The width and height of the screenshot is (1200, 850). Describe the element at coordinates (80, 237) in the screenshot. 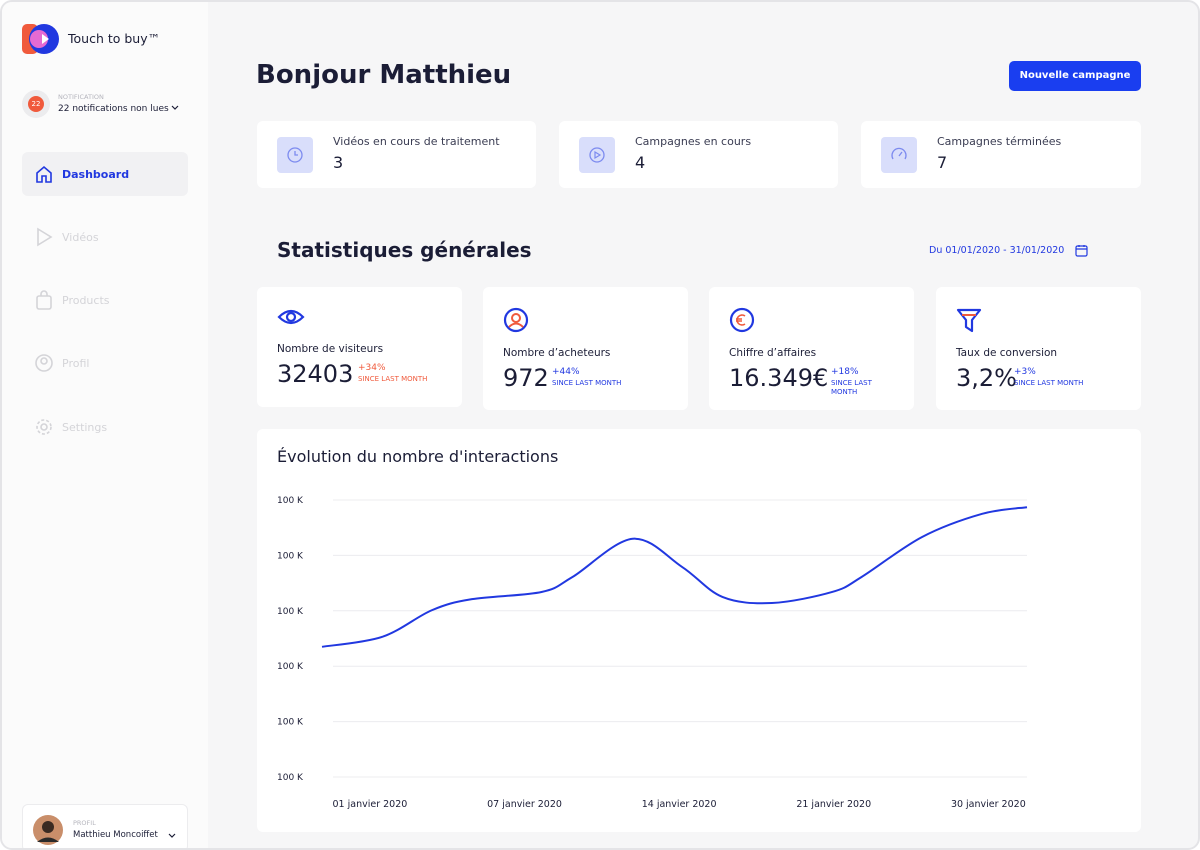

I see `nav-label: Vidéos` at that location.